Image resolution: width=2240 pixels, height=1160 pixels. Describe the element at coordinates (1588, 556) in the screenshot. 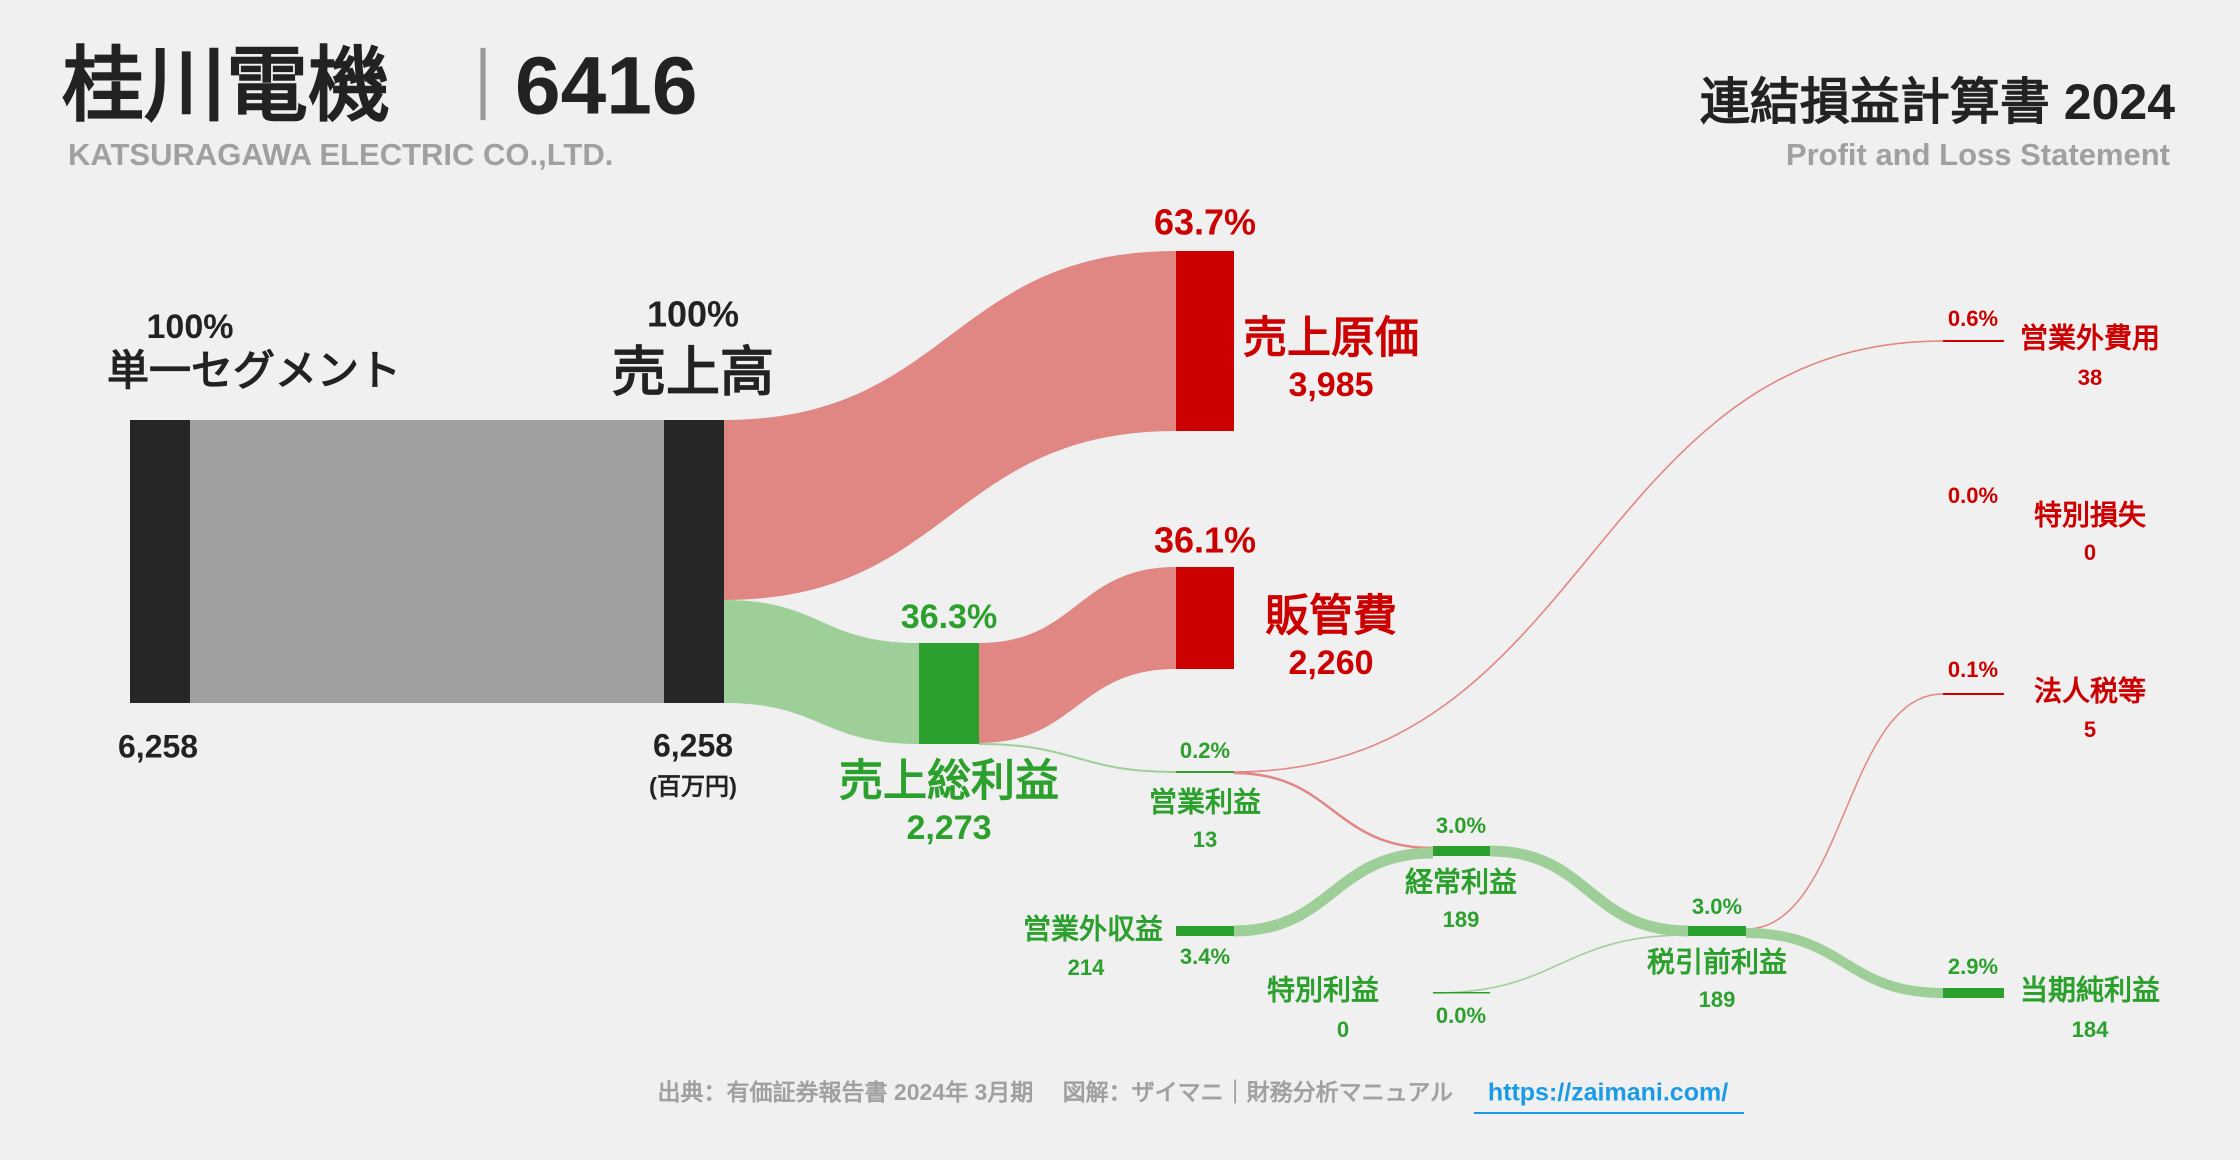

I see `flow-op-nonop-expense` at that location.